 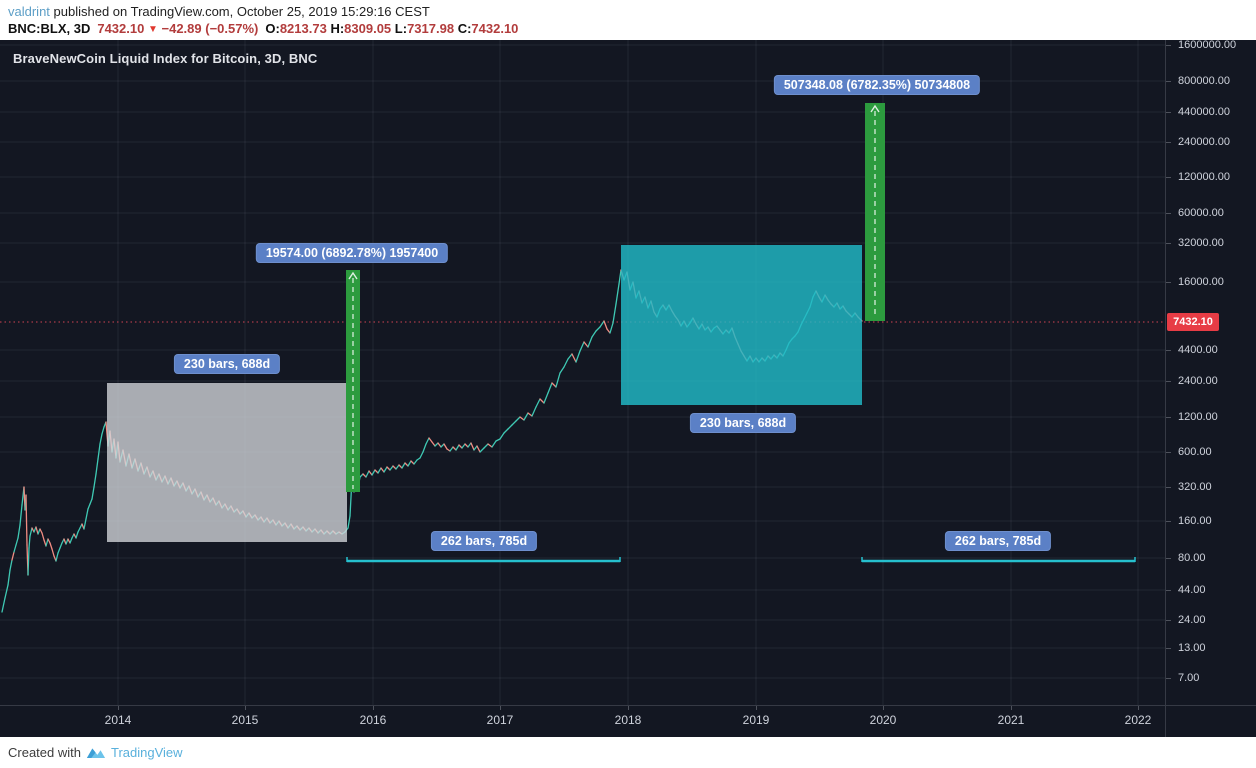 What do you see at coordinates (49, 28) in the screenshot?
I see `symbol-title: BNC:BLX, 3D` at bounding box center [49, 28].